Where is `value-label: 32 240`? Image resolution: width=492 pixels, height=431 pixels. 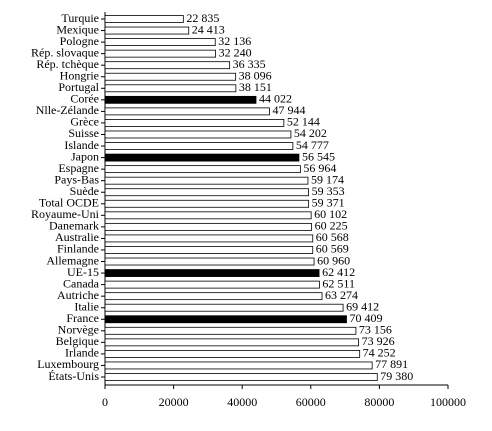
value-label: 32 240 is located at coordinates (235, 52).